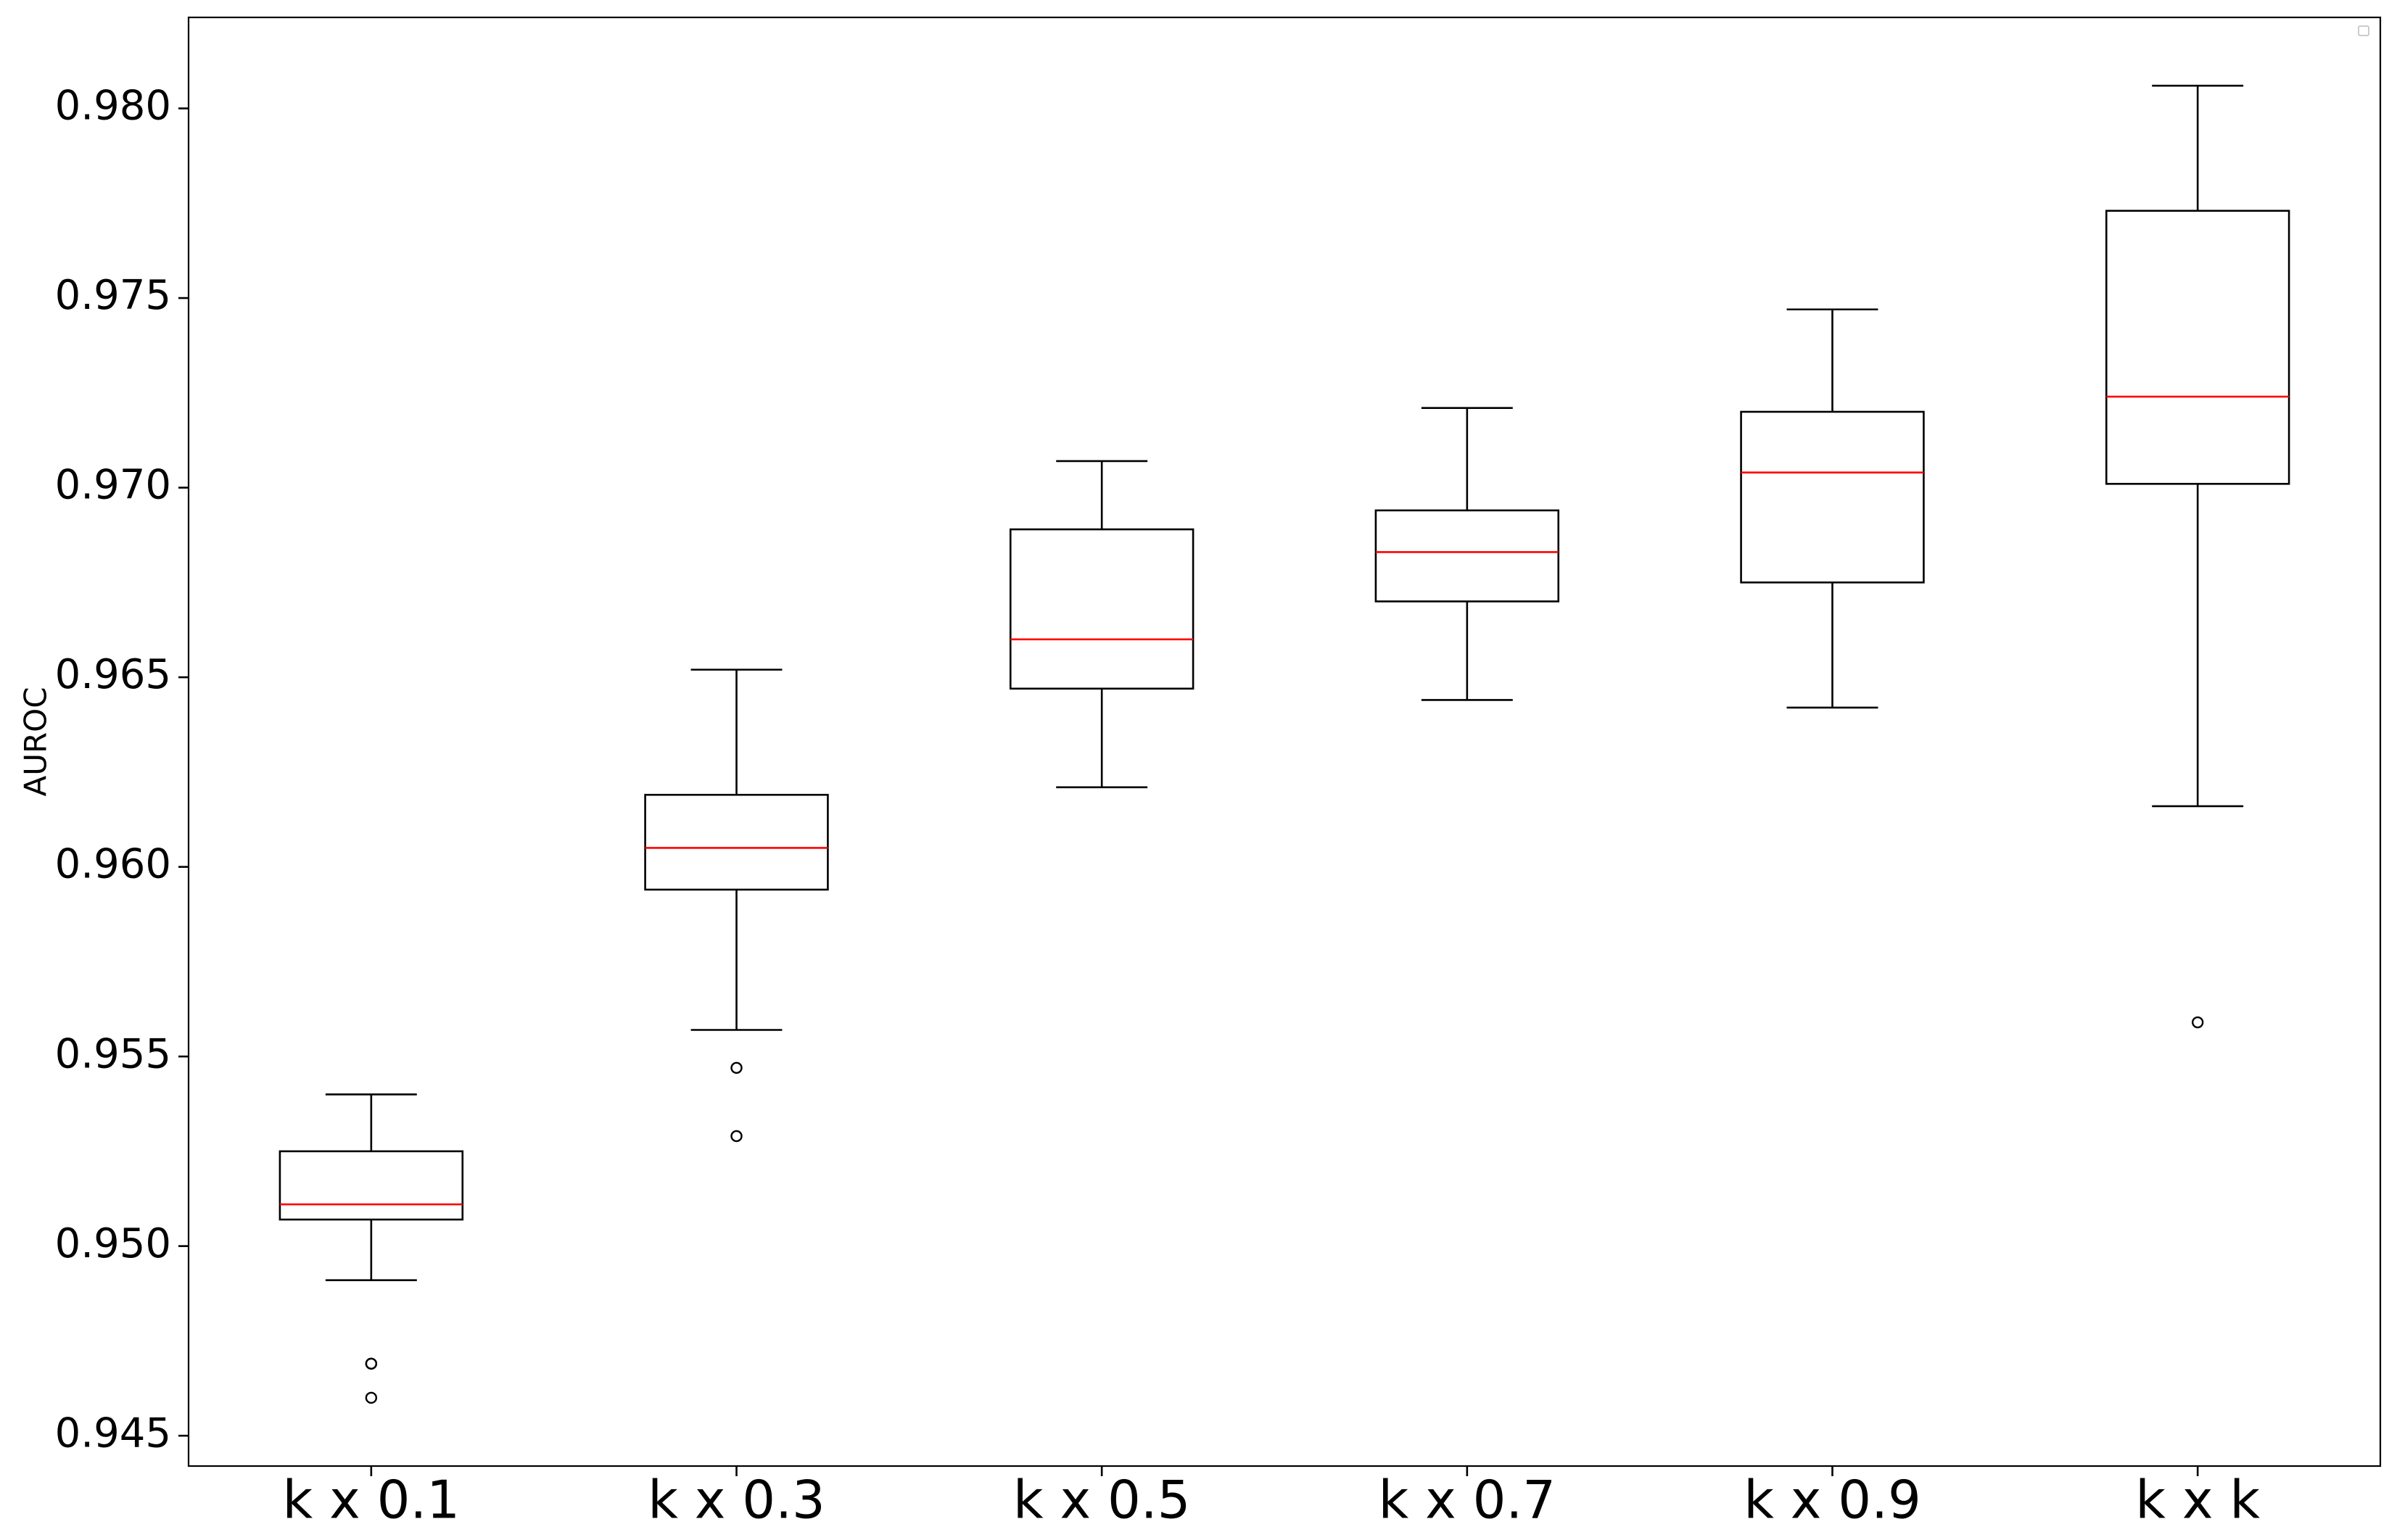 The image size is (2397, 1540). Describe the element at coordinates (113, 106) in the screenshot. I see `y-tick-label: 0.980` at that location.